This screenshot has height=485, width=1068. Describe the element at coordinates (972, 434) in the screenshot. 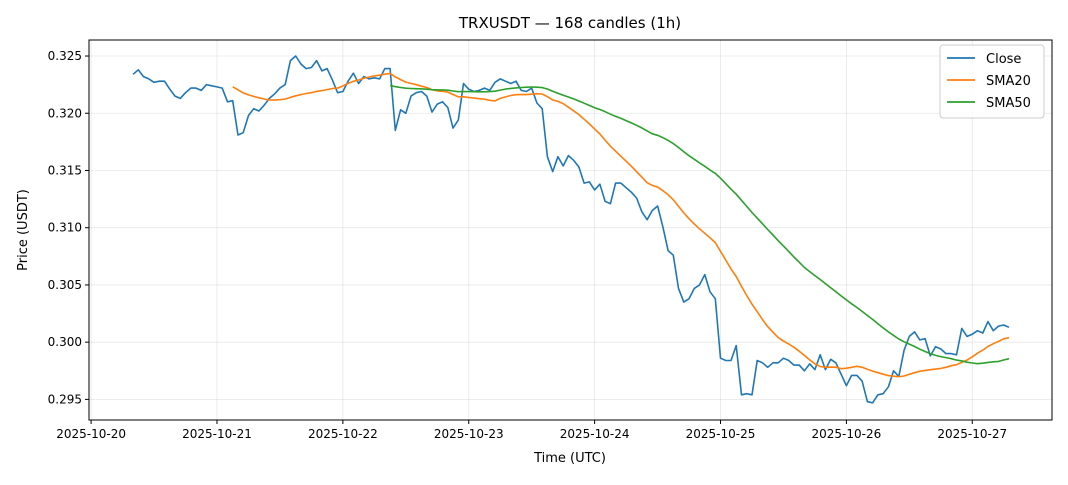

I see `x-tick-label: 2025-10-27` at that location.